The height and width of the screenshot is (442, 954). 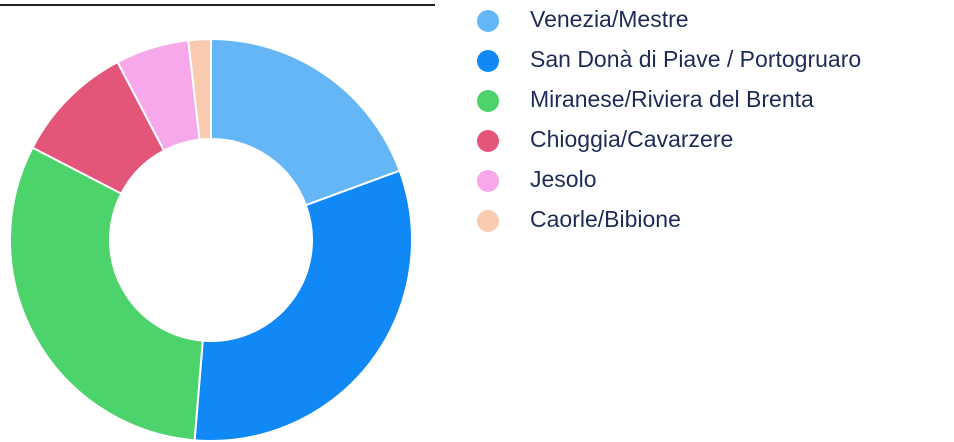 What do you see at coordinates (609, 19) in the screenshot?
I see `legend-label: Venezia/Mestre` at bounding box center [609, 19].